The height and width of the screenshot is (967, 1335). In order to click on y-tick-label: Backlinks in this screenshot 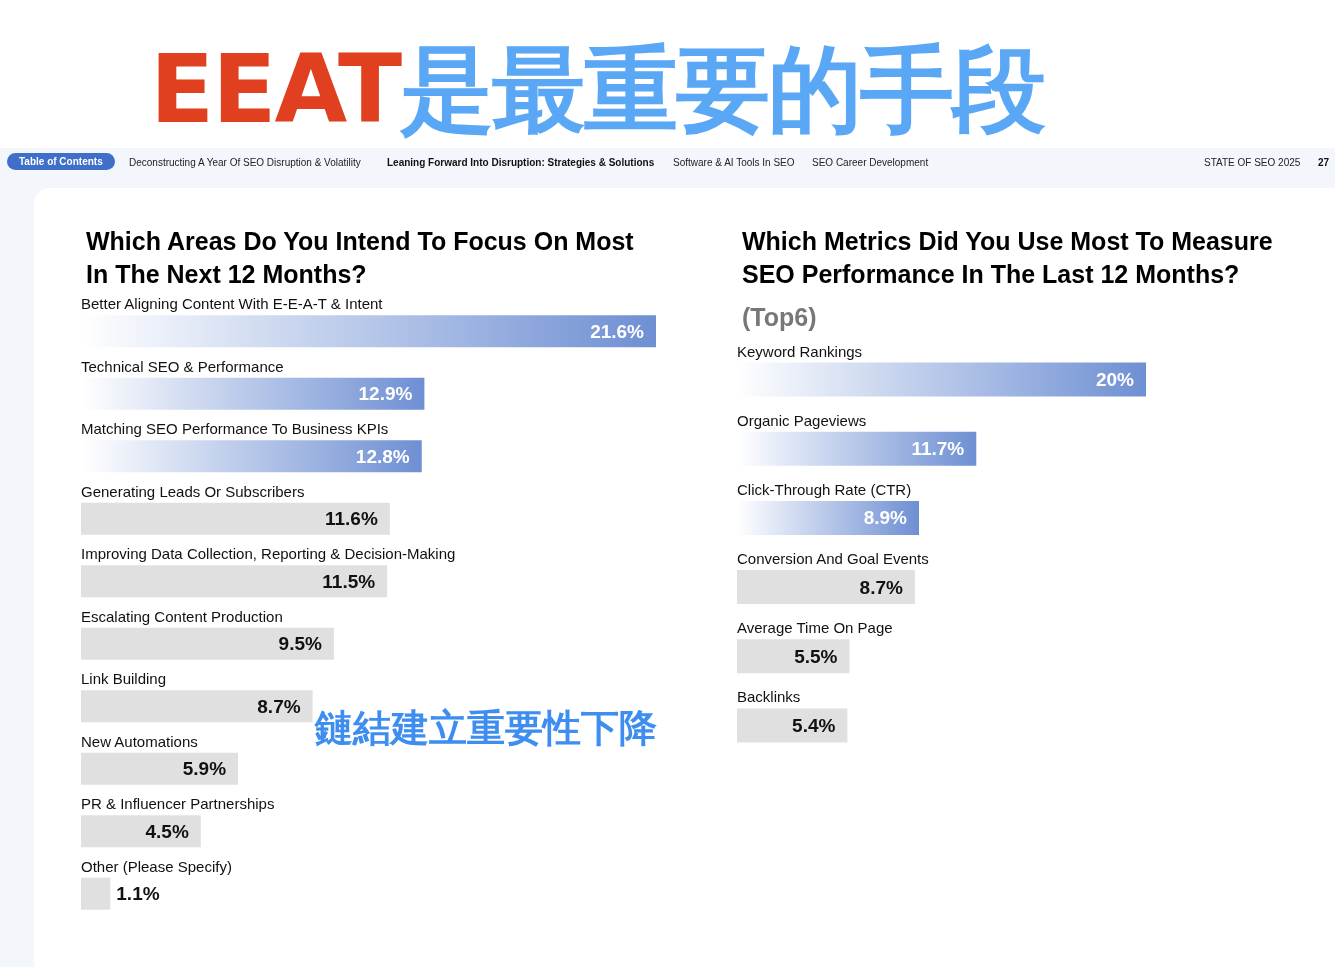, I will do `click(769, 697)`.